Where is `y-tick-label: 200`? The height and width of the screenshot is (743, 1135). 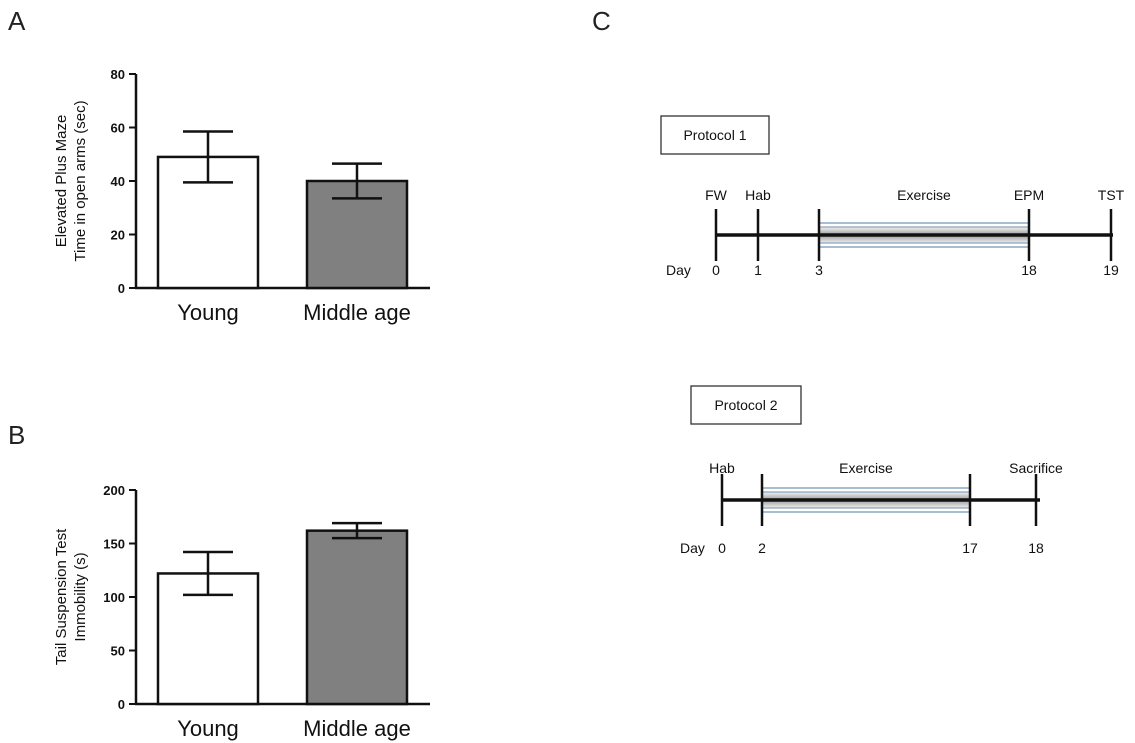
y-tick-label: 200 is located at coordinates (114, 490).